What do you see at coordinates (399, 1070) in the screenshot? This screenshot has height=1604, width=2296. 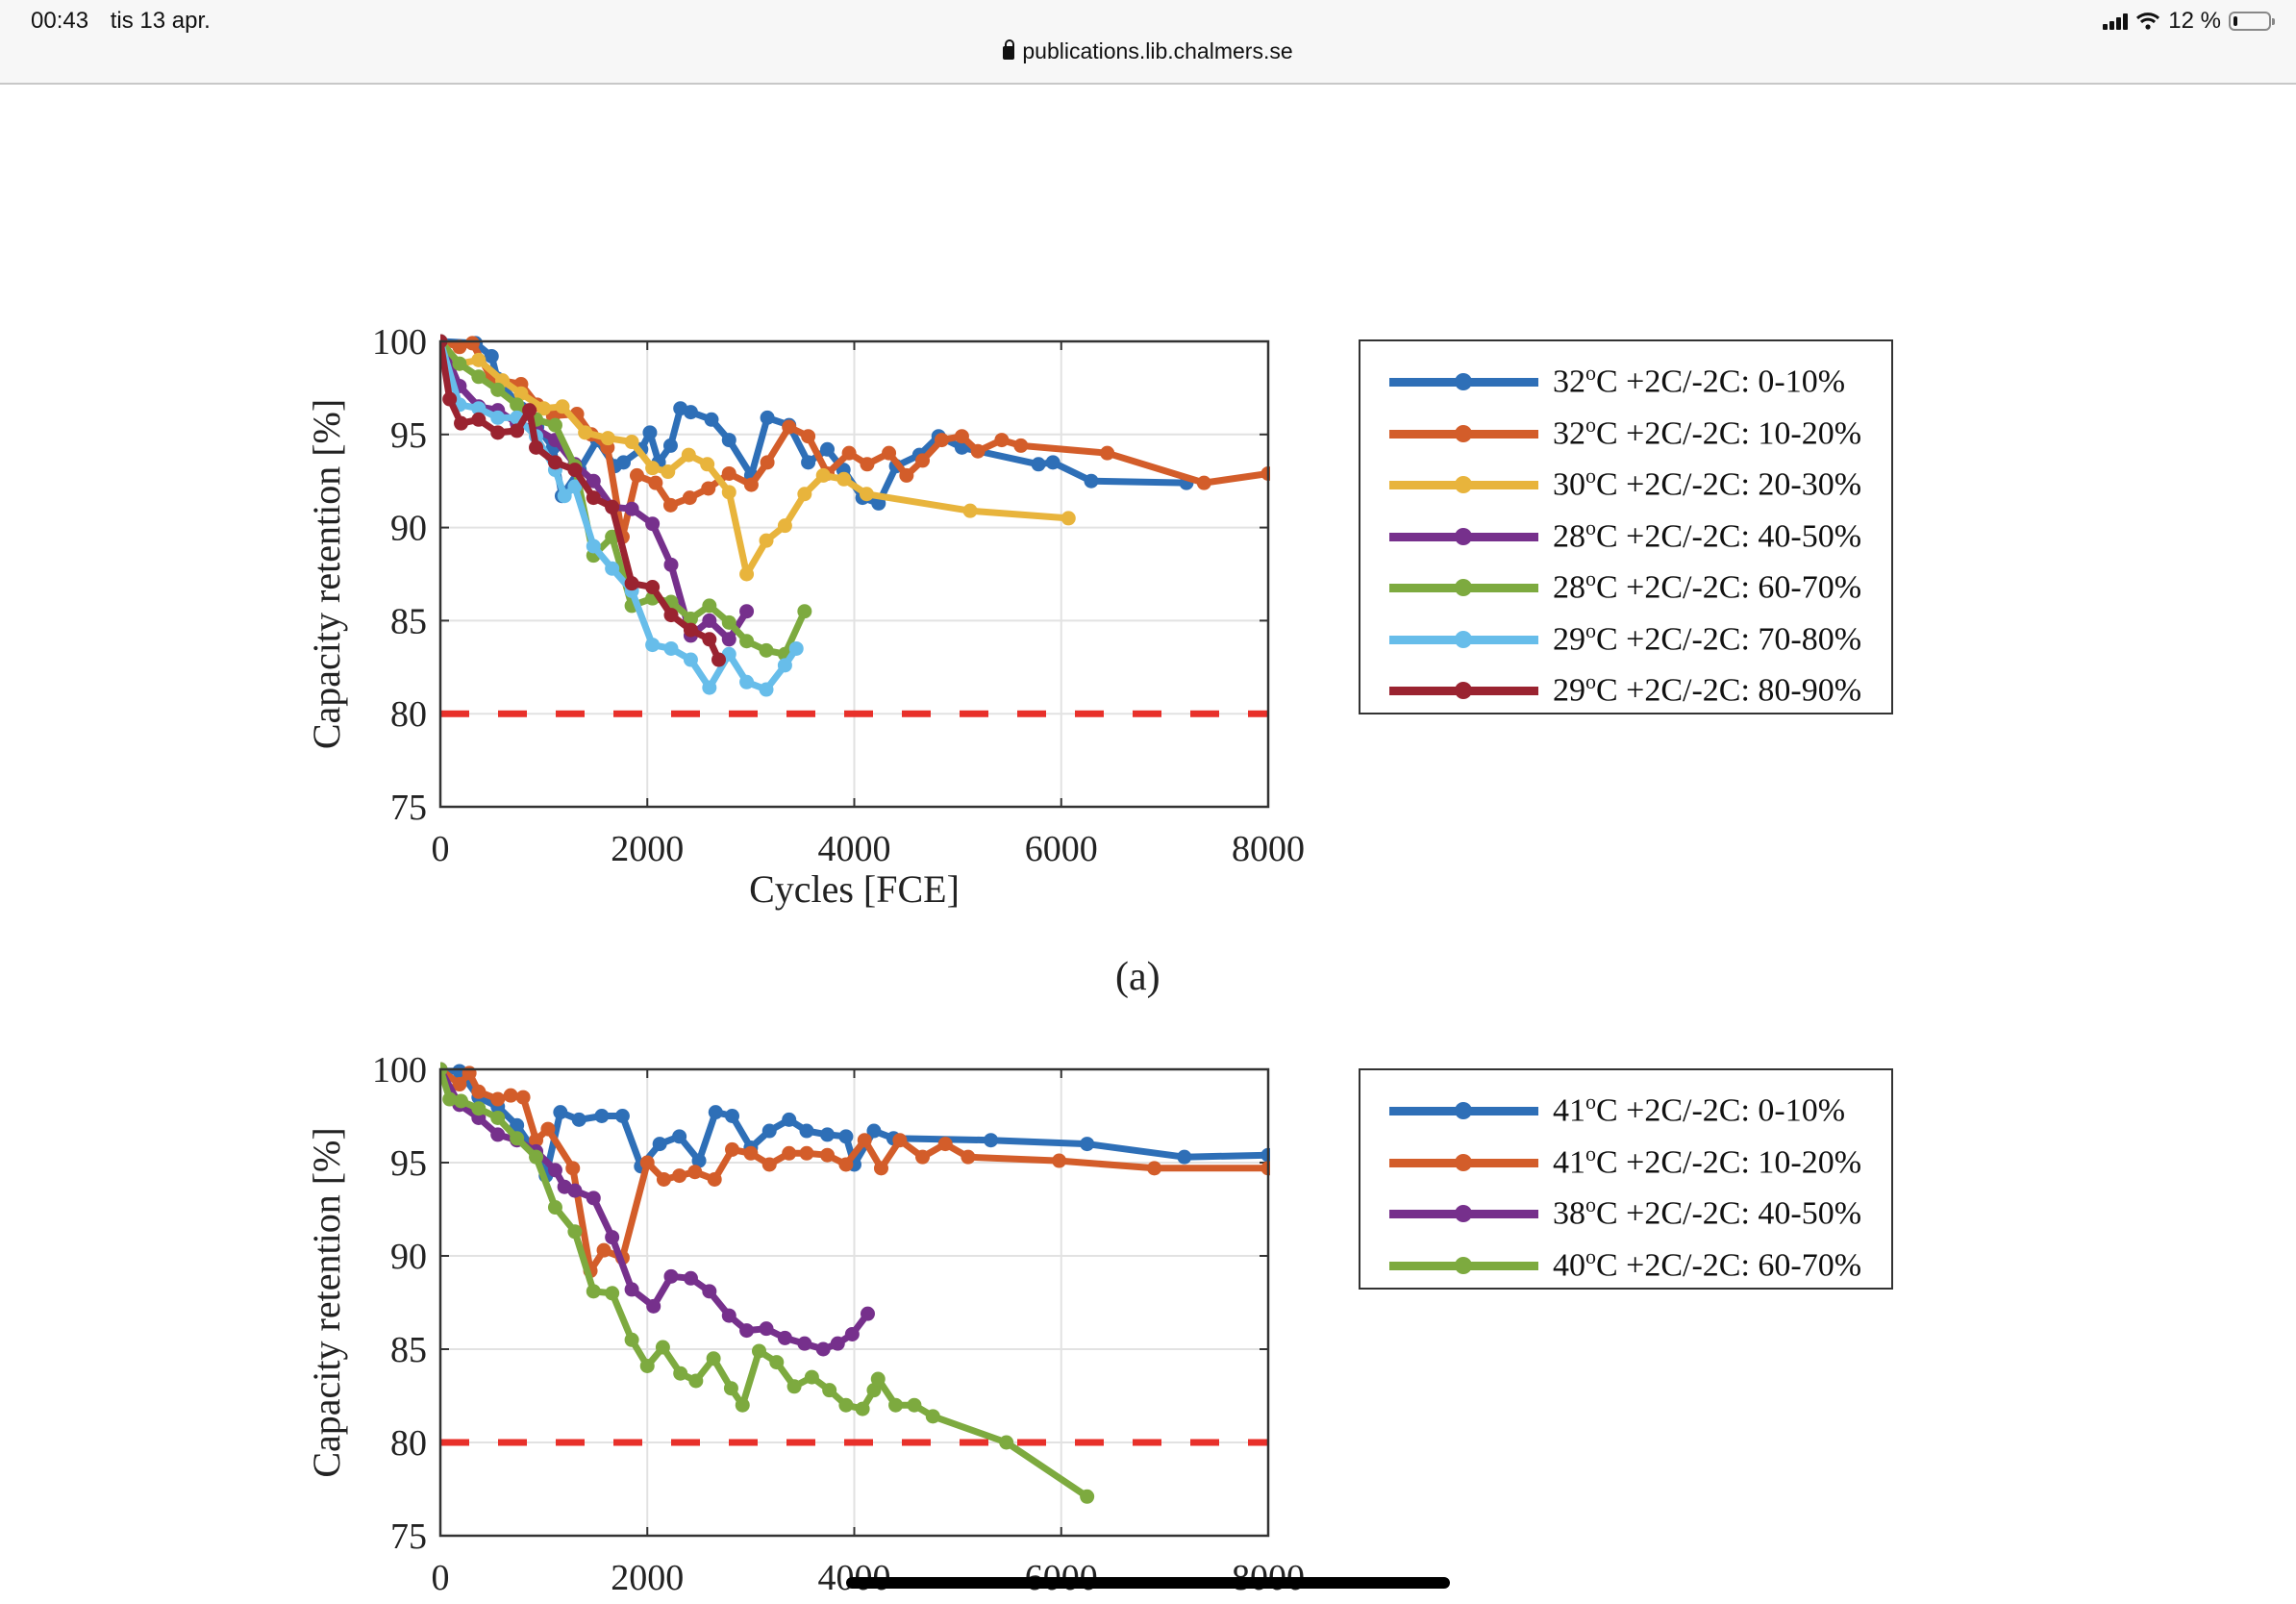 I see `y-tick-label: 100` at bounding box center [399, 1070].